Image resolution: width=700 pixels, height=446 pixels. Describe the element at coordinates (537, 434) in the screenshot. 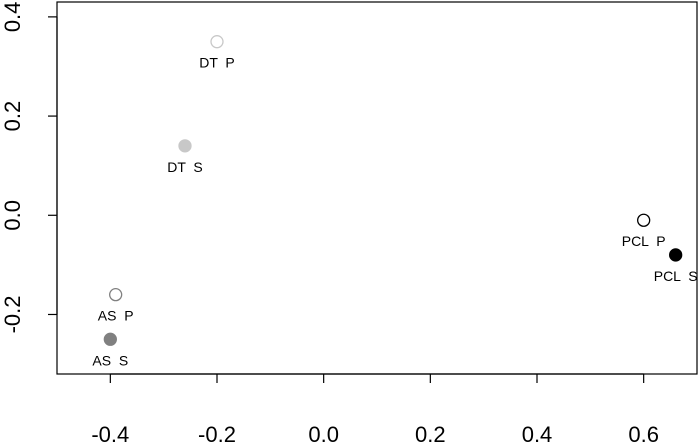

I see `x-tick-label: 0.4` at that location.